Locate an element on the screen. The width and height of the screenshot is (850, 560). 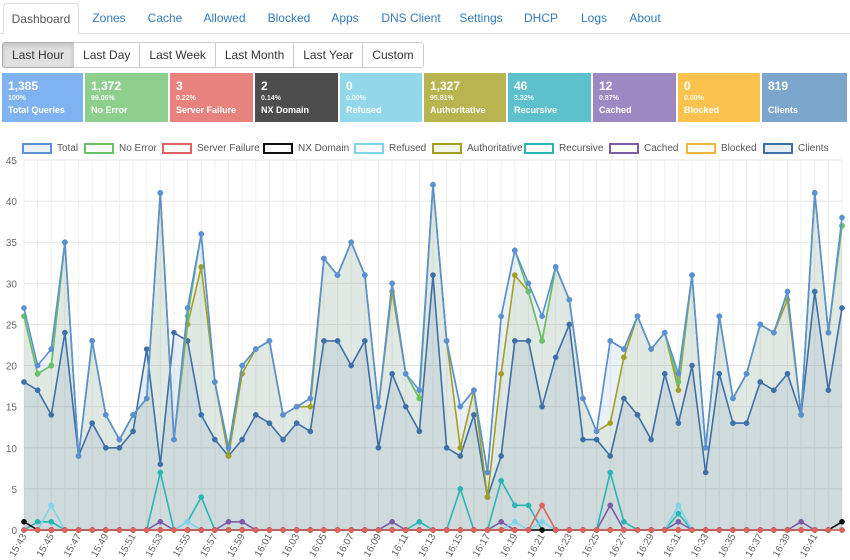
legend-label: NX Domain is located at coordinates (324, 148).